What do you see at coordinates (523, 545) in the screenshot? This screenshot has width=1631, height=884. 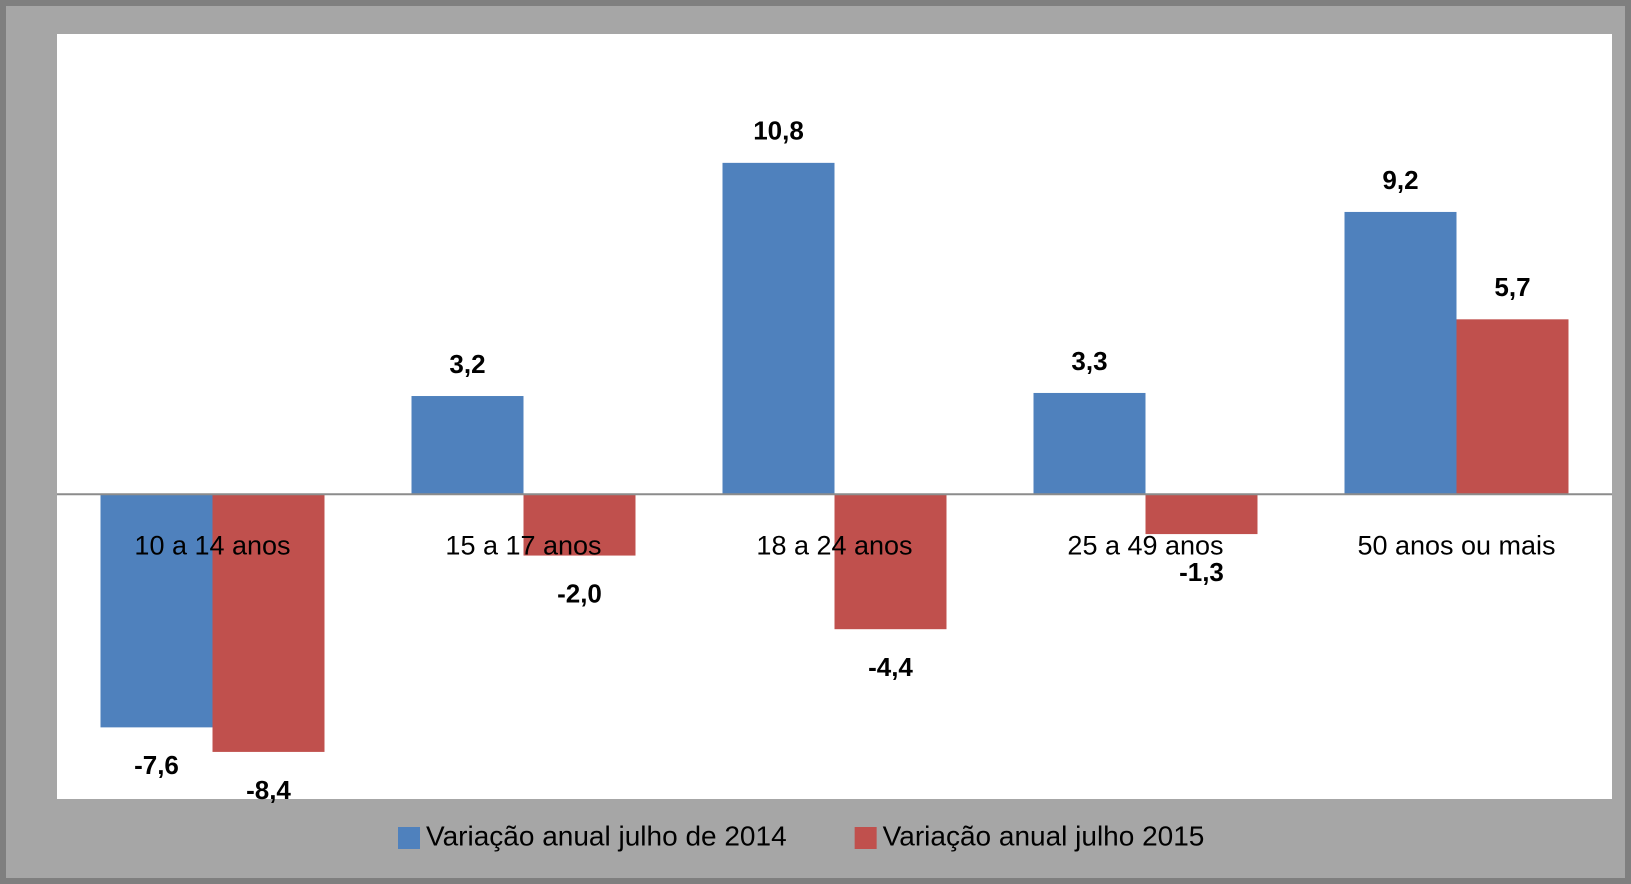 I see `x-tick-label: 15 a 17 anos` at bounding box center [523, 545].